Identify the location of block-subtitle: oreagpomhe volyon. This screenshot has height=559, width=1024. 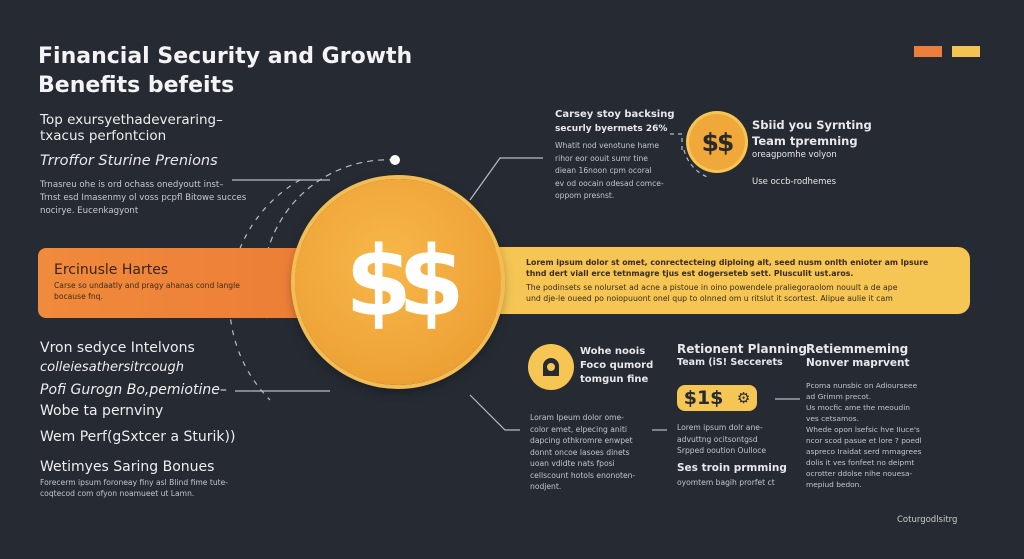
(794, 155).